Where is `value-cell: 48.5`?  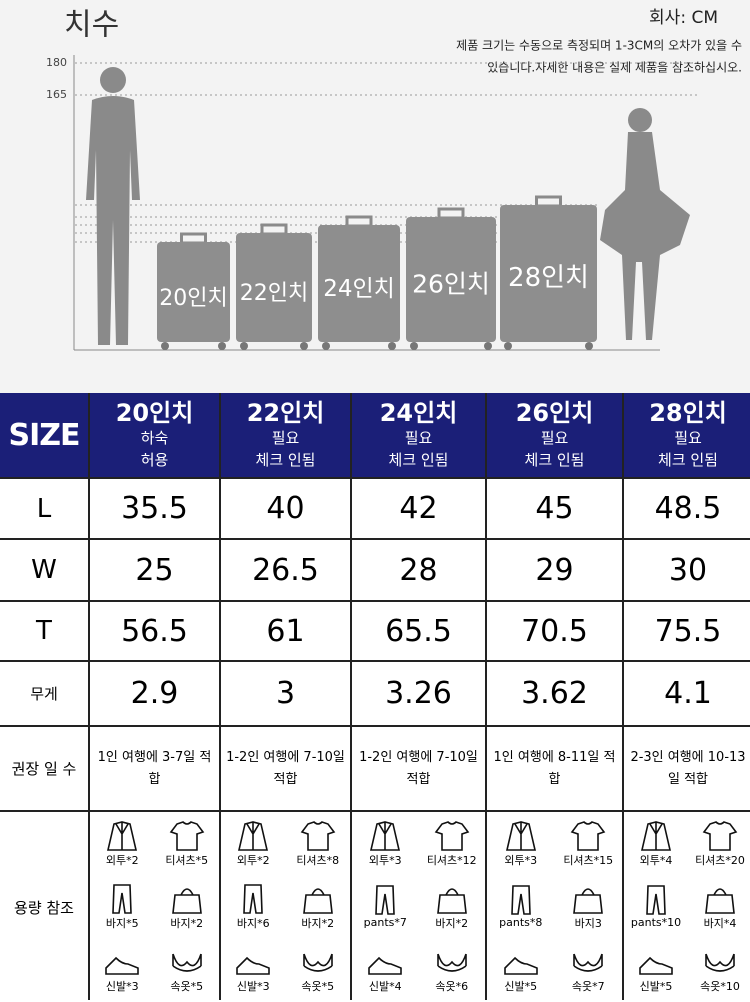 value-cell: 48.5 is located at coordinates (687, 508).